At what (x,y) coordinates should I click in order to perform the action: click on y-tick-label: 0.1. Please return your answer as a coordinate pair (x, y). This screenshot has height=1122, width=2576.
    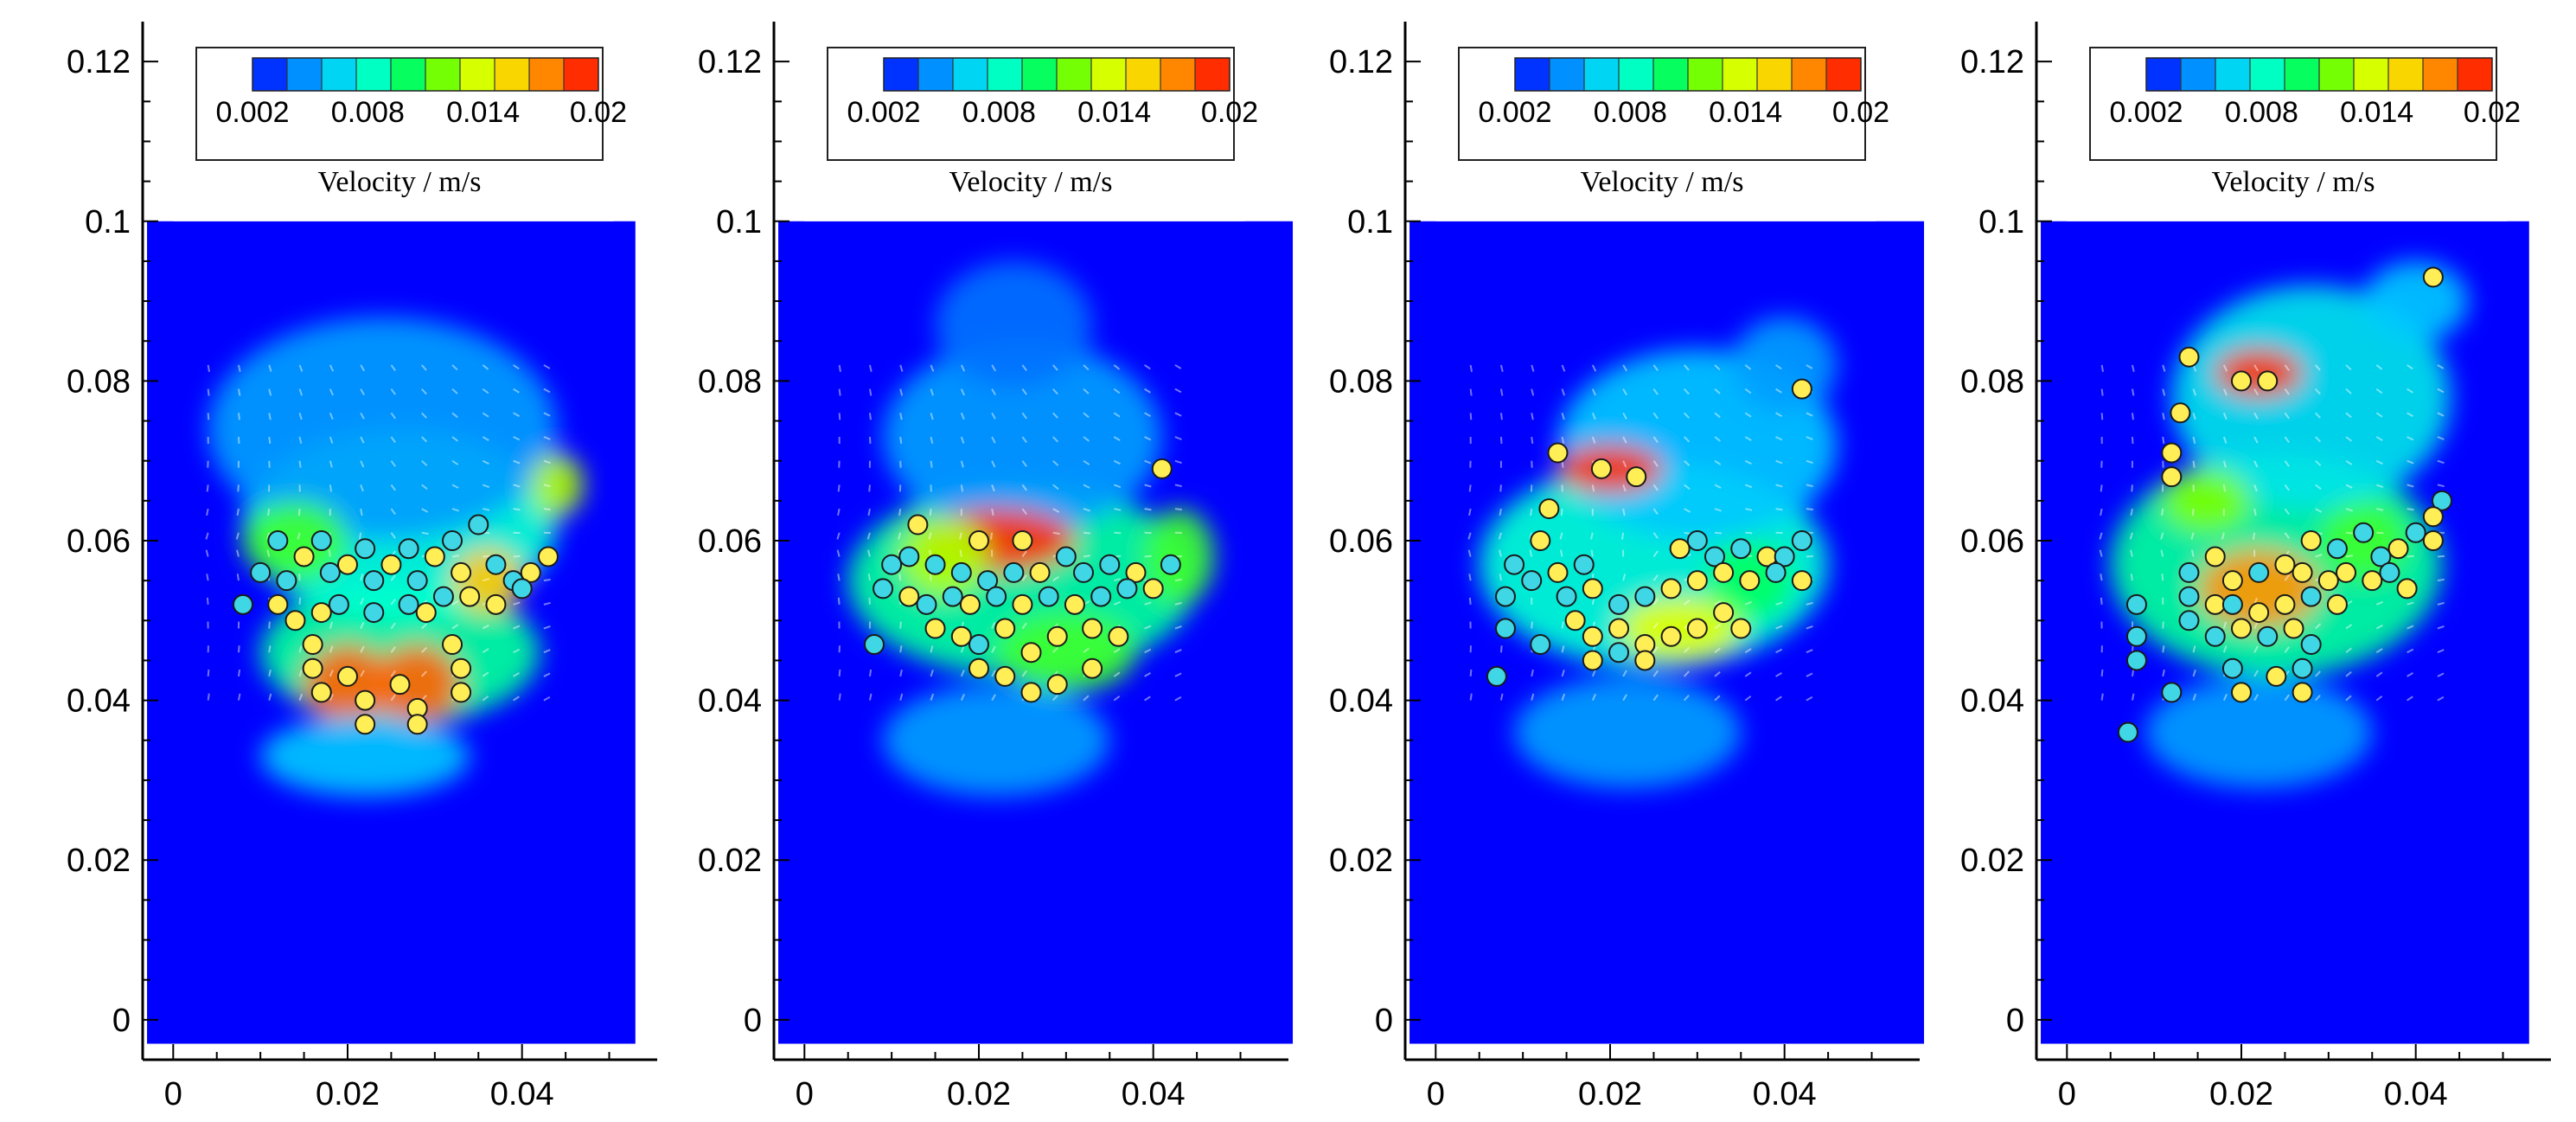
    Looking at the image, I should click on (739, 222).